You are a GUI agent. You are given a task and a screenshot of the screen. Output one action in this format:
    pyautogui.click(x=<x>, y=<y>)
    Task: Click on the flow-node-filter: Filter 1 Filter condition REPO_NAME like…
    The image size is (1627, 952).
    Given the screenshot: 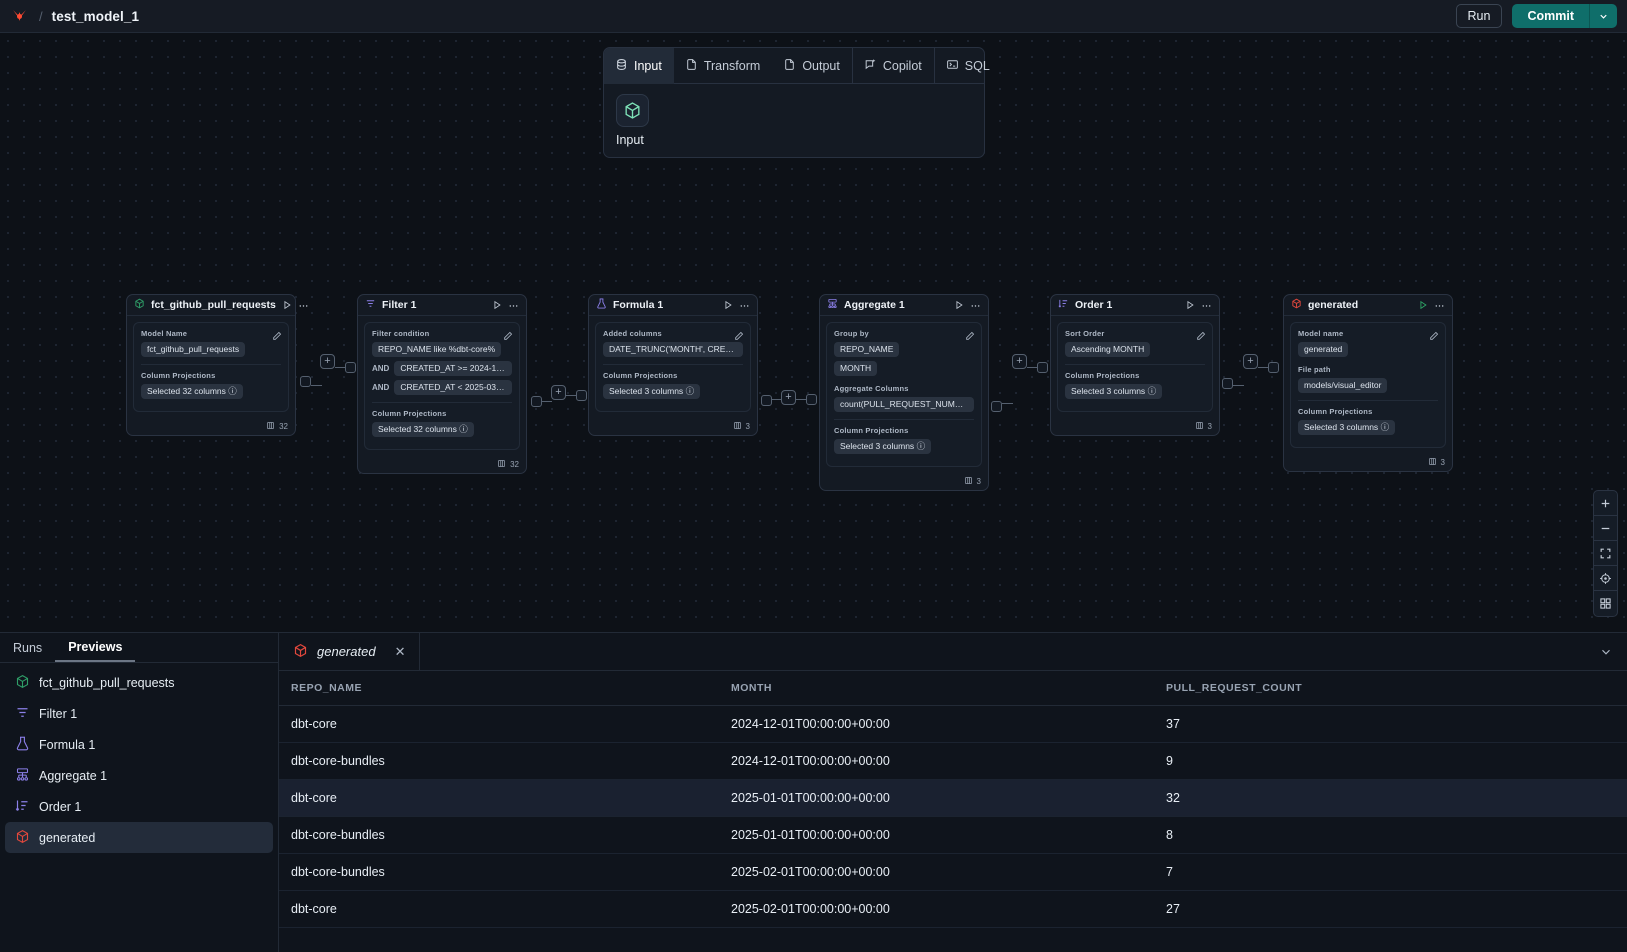 What is the action you would take?
    pyautogui.click(x=442, y=384)
    